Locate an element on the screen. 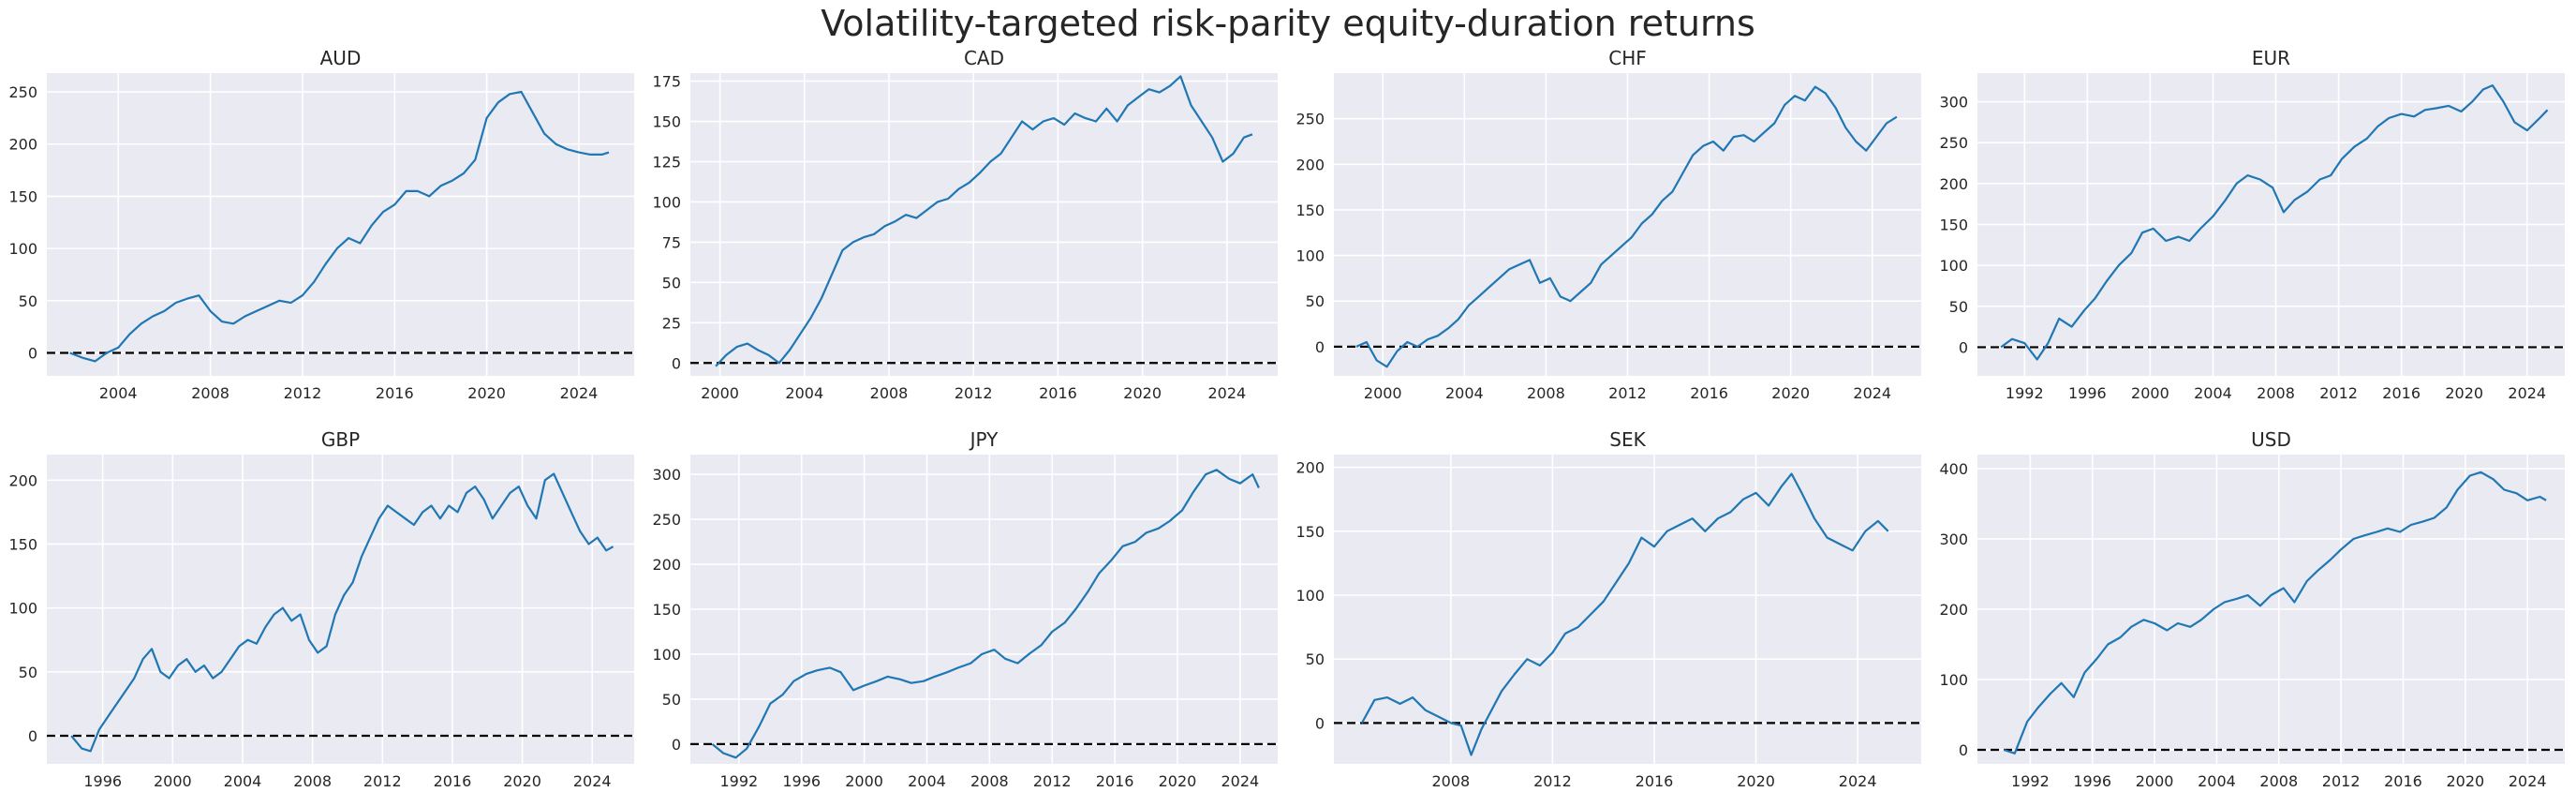  chart-title: SEK is located at coordinates (1627, 439).